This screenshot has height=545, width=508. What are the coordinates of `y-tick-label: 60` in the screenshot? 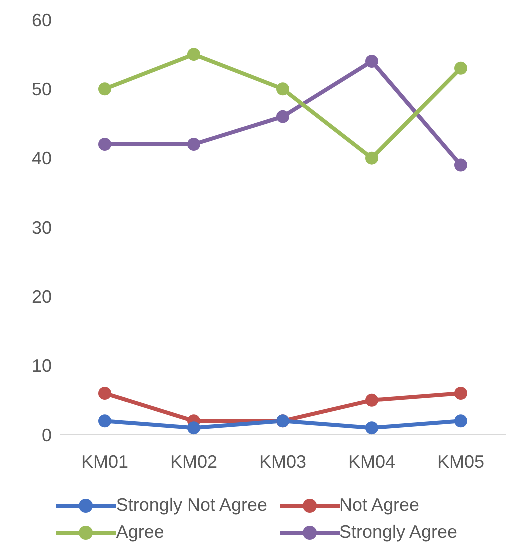 It's located at (42, 20).